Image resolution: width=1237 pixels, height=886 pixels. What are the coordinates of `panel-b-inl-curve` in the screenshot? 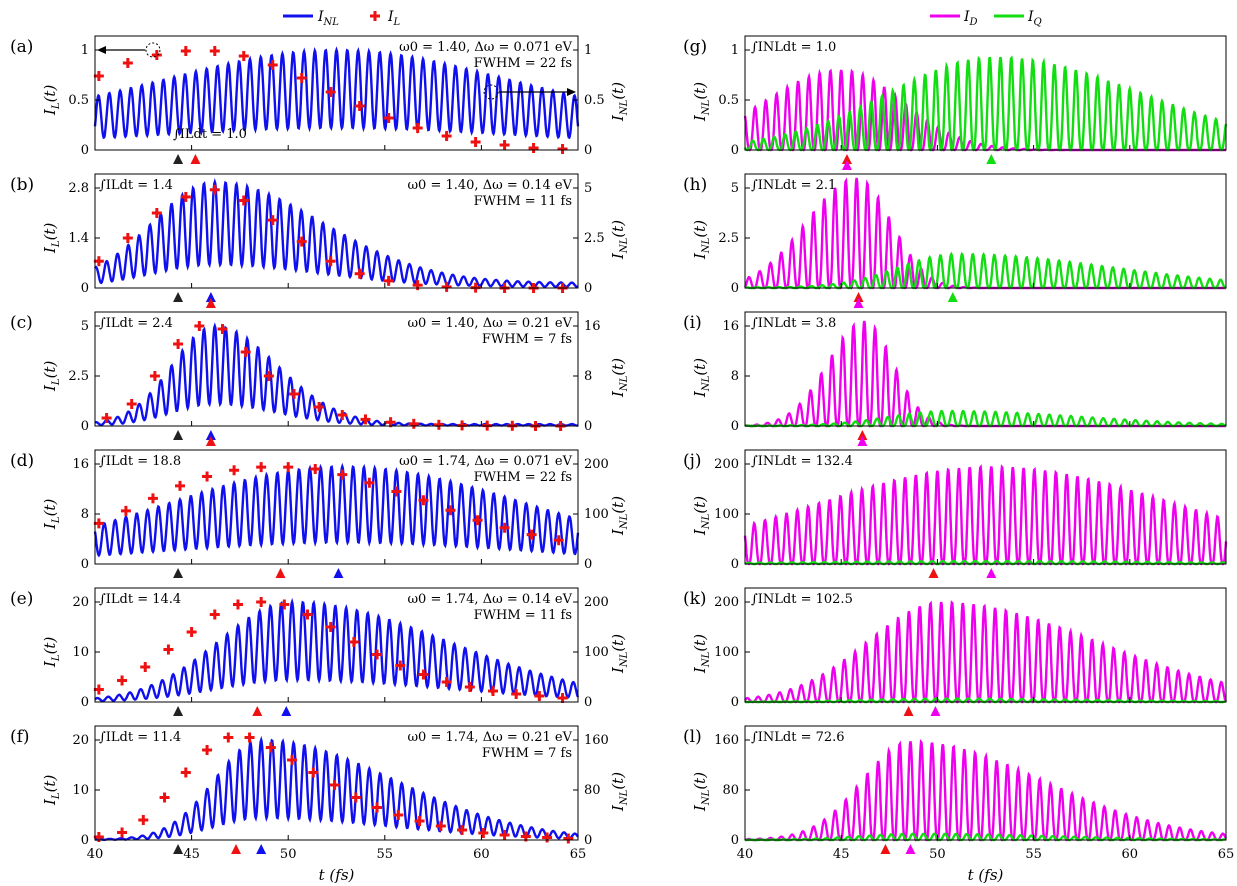 It's located at (336, 233).